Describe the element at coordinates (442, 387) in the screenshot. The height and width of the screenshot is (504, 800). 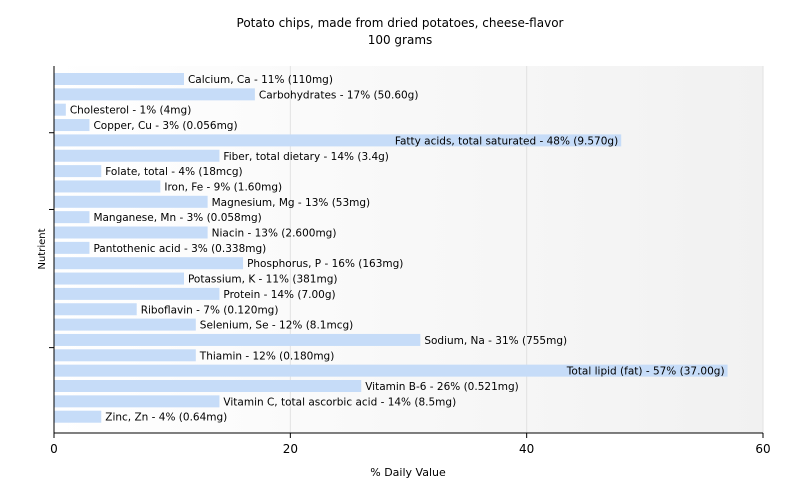
I see `bar-label: Vitamin B-6 - 26% (0.521mg)` at that location.